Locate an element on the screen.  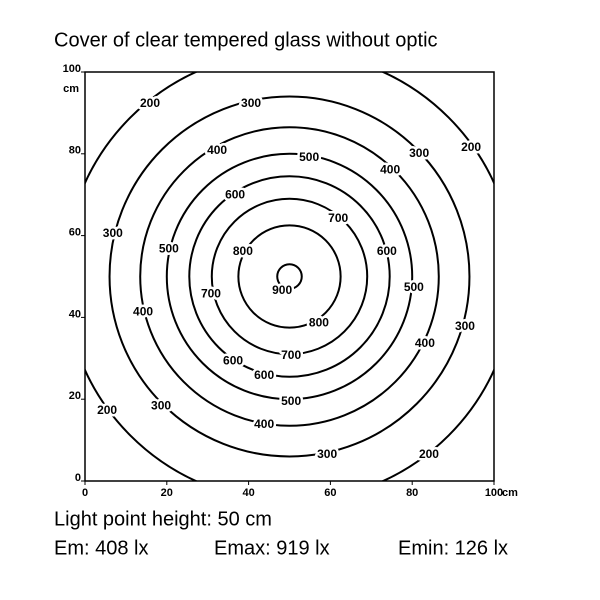
y-tick-label: 0 is located at coordinates (78, 478).